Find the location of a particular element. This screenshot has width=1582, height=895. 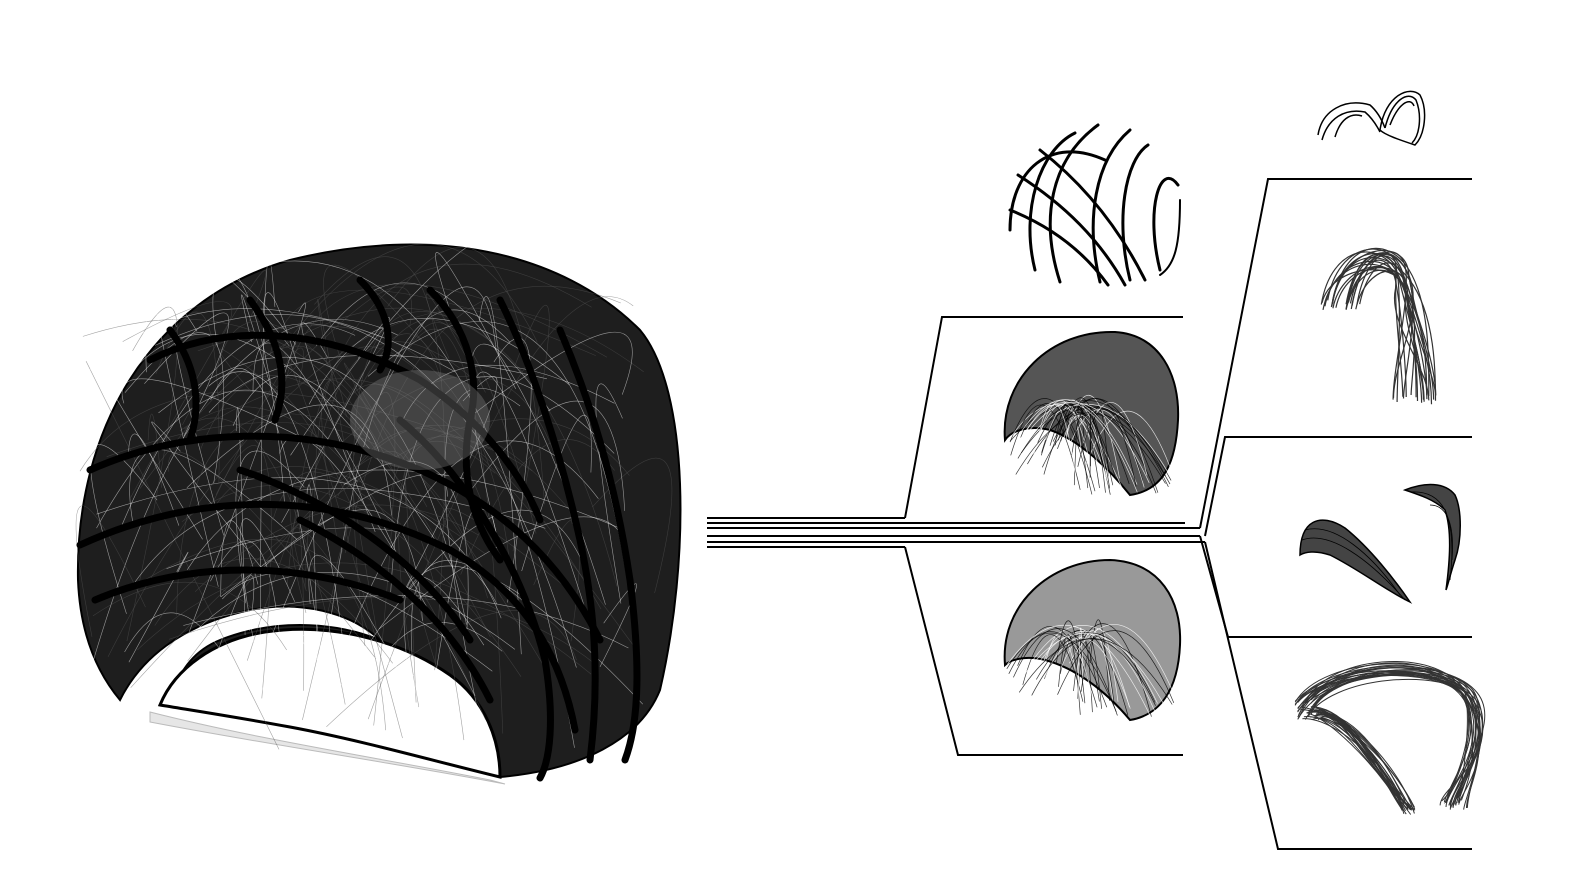

branch-frames-middle is located at coordinates (1043, 536).